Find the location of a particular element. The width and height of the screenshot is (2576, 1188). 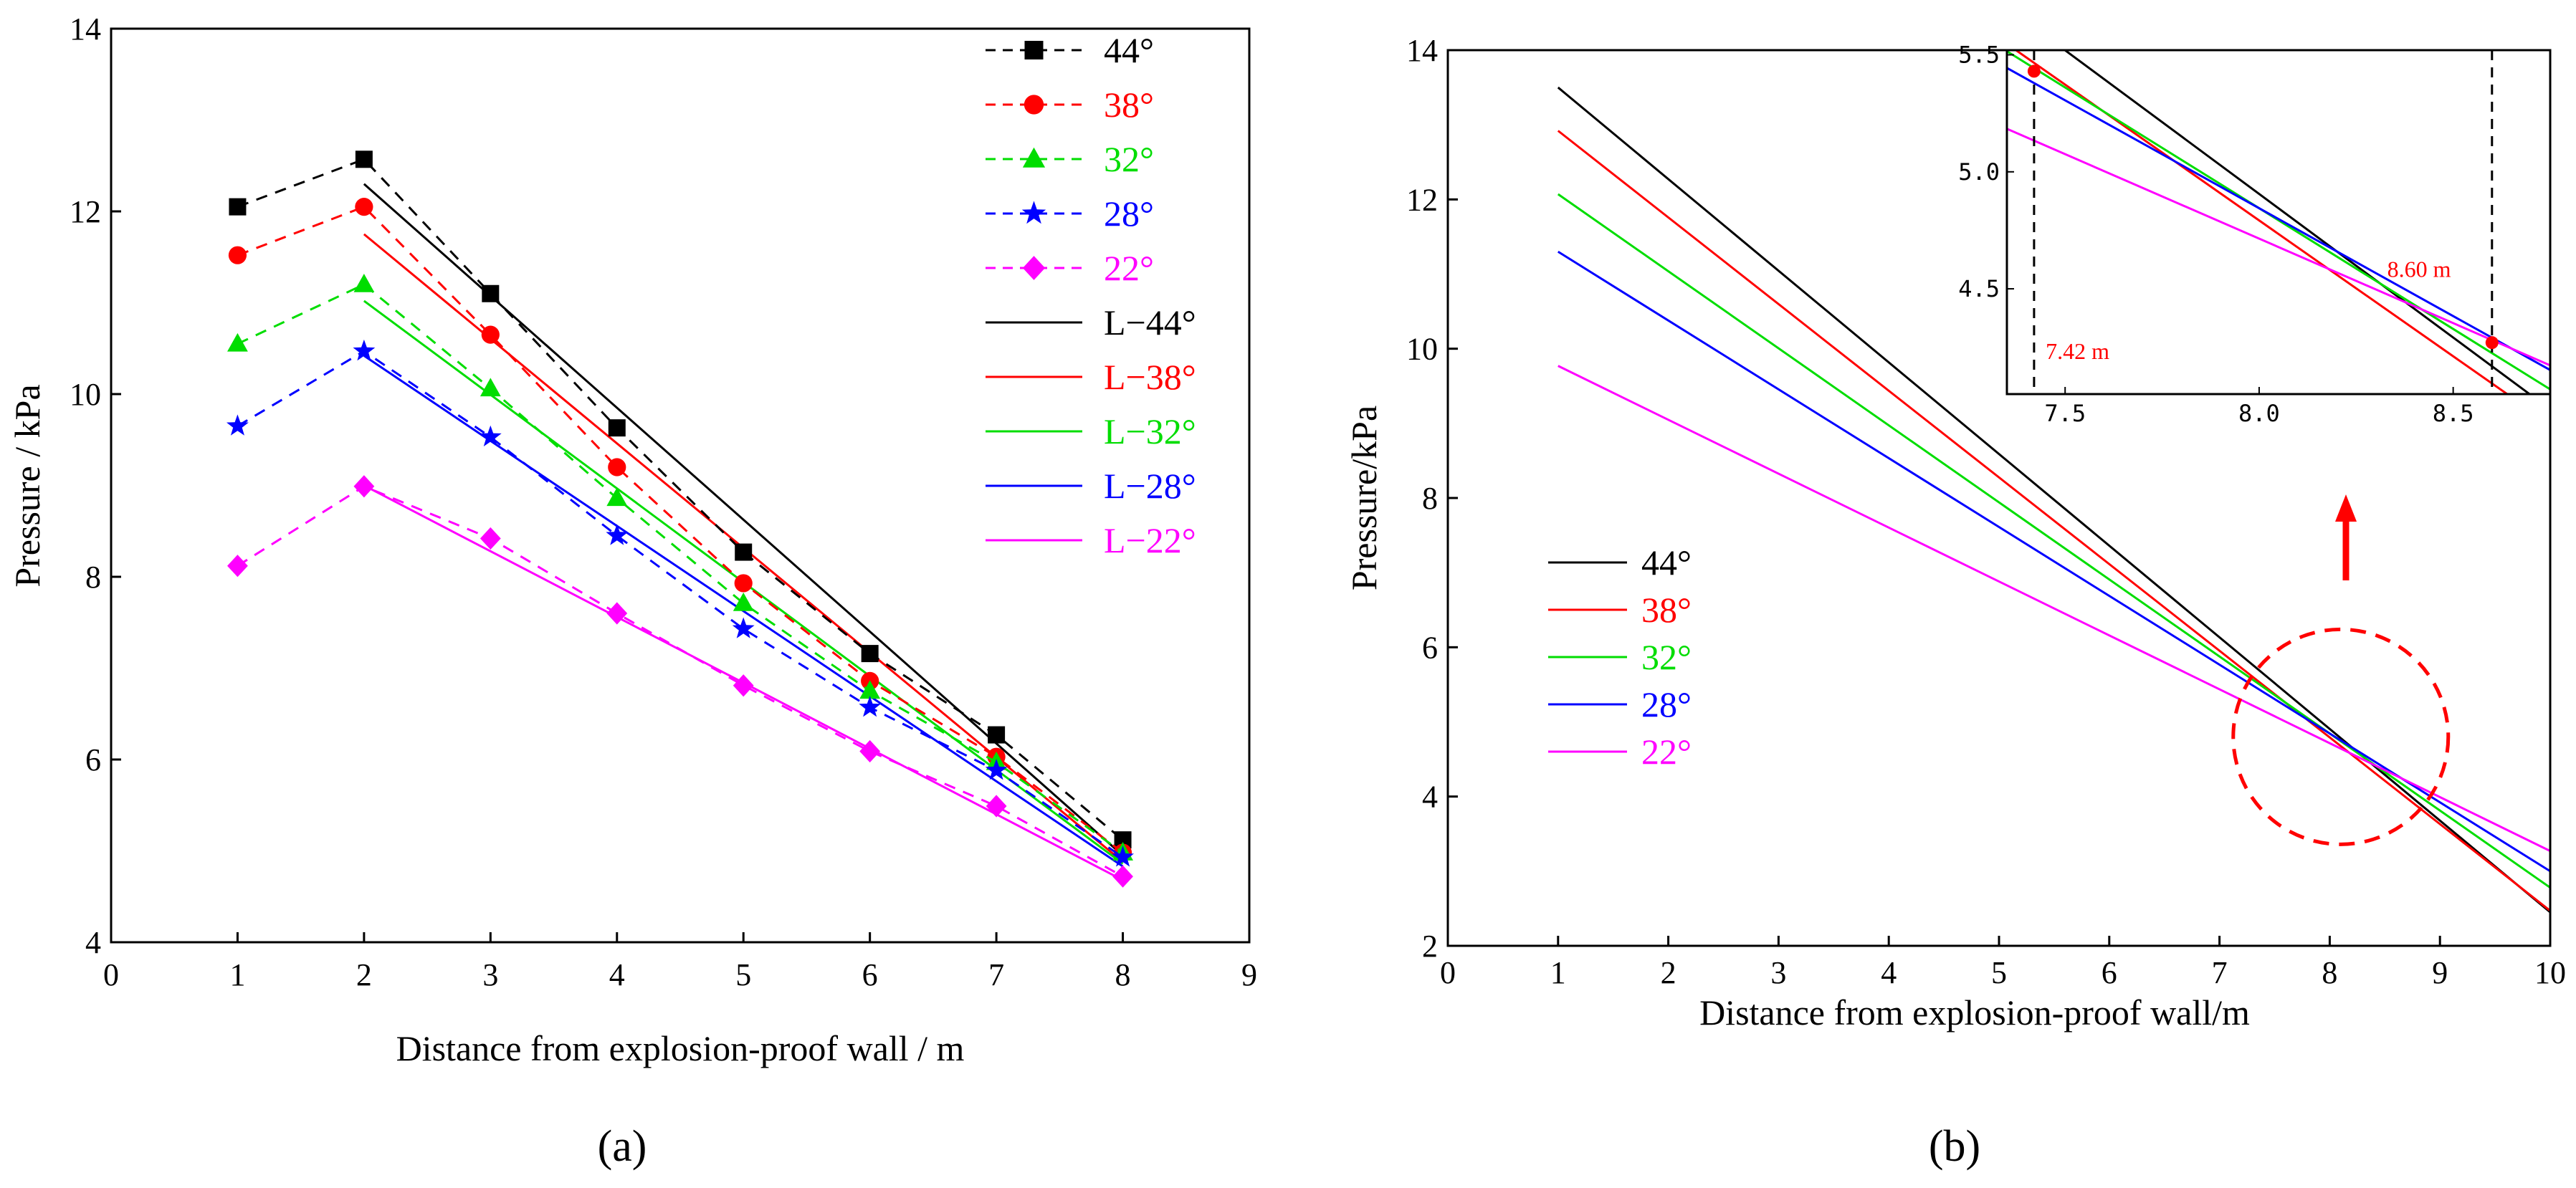

inset-ytick-label: 5.0 is located at coordinates (1979, 172).